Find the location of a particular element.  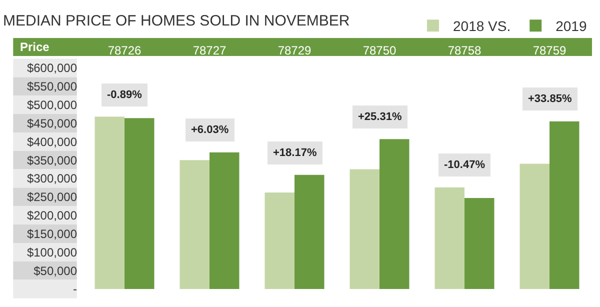

annotation: +6.03% is located at coordinates (210, 130).